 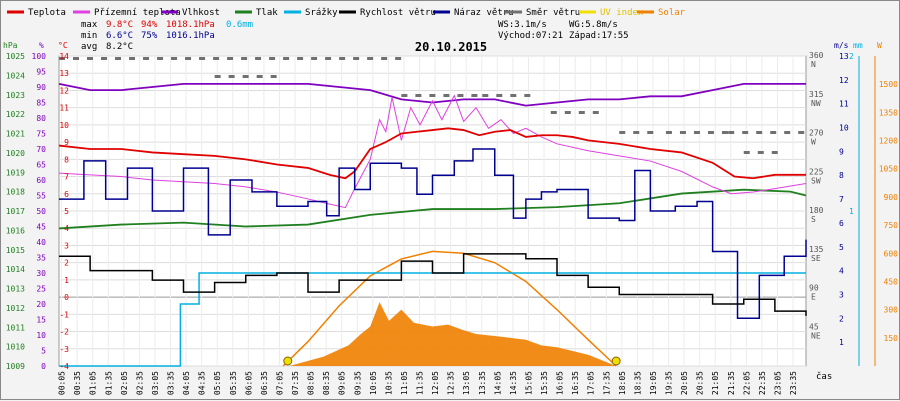 What do you see at coordinates (41, 134) in the screenshot?
I see `pct-tick-label: 75` at bounding box center [41, 134].